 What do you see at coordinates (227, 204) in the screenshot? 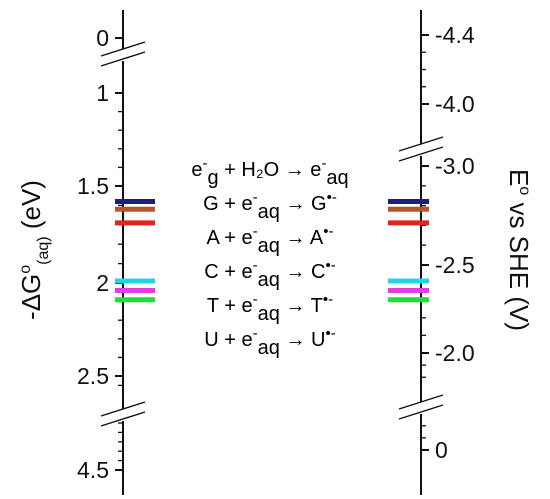
I see `reaction-part: G + e` at bounding box center [227, 204].